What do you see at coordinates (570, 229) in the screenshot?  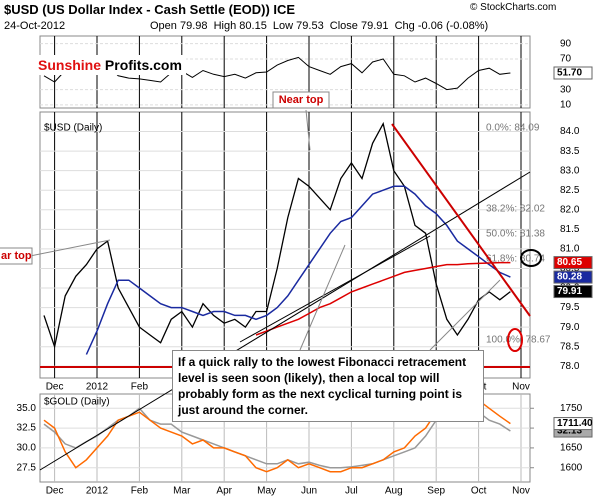 I see `y-tick-label: 81.5` at bounding box center [570, 229].